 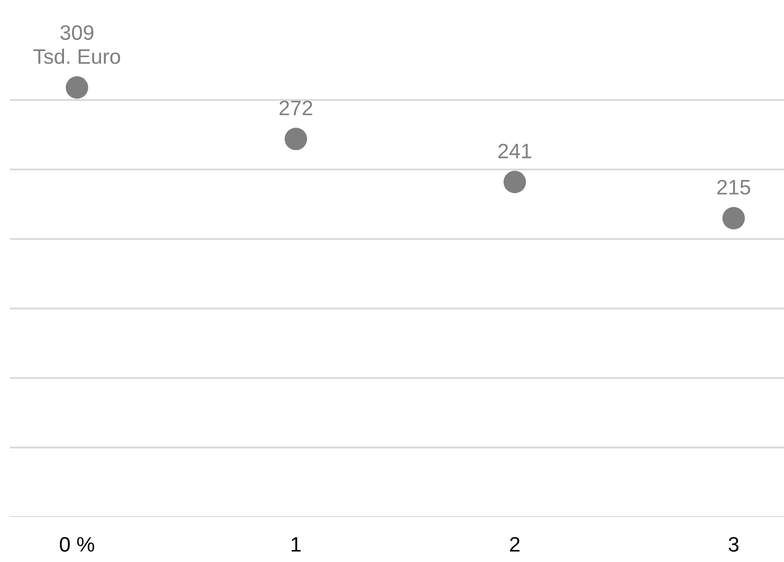 I want to click on x-tick-label: 1, so click(x=296, y=544).